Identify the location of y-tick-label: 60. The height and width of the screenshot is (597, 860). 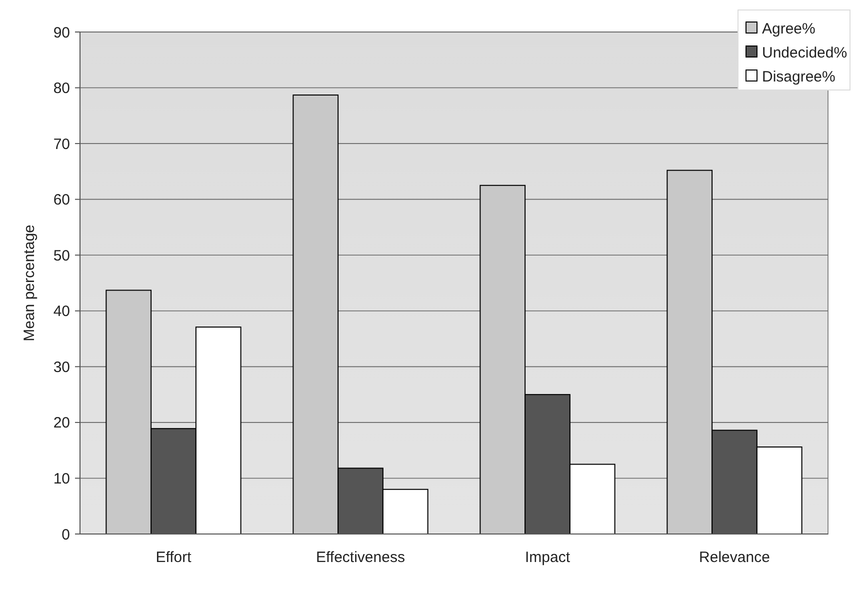
(61, 200).